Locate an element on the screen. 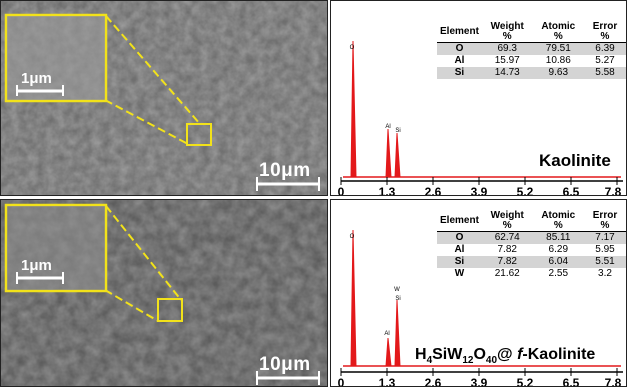  table-row: Al 15.97 10.86 5.27 is located at coordinates (534, 60).